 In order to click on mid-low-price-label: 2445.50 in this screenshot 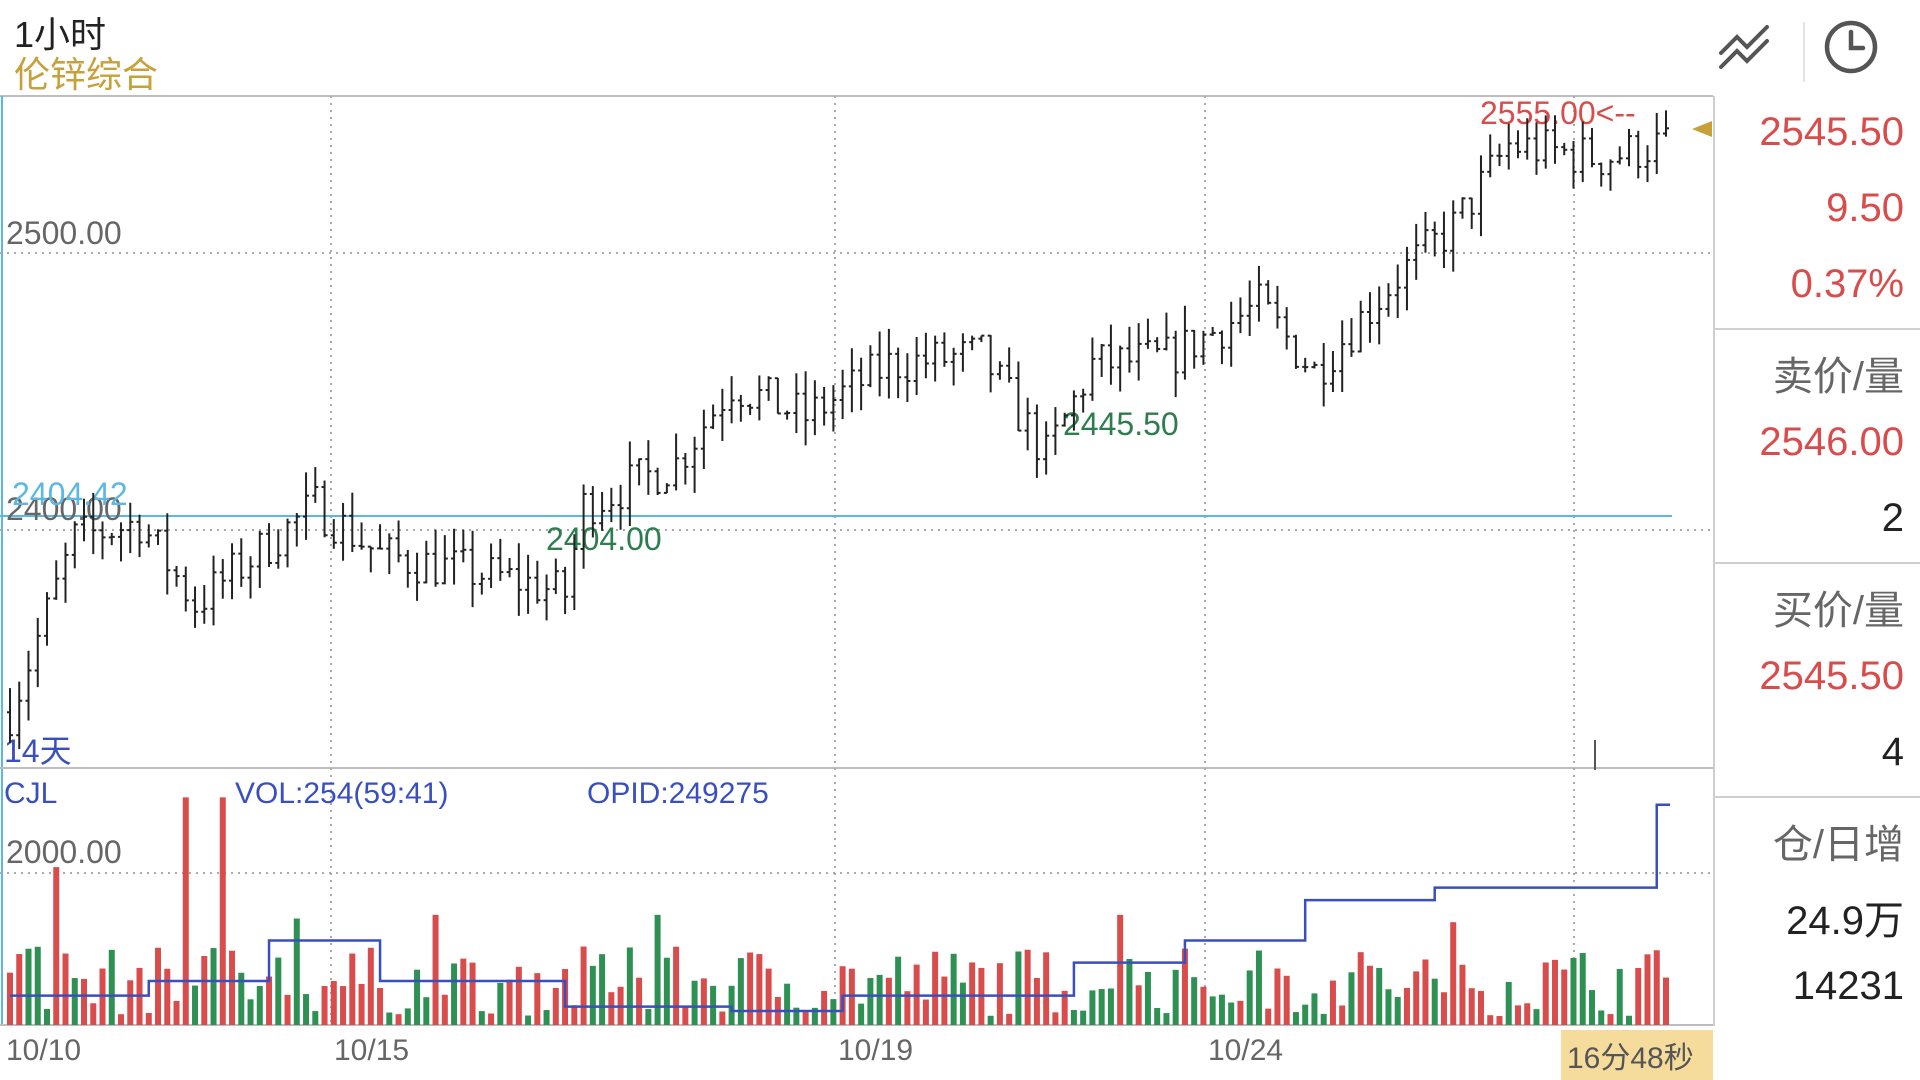, I will do `click(1121, 424)`.